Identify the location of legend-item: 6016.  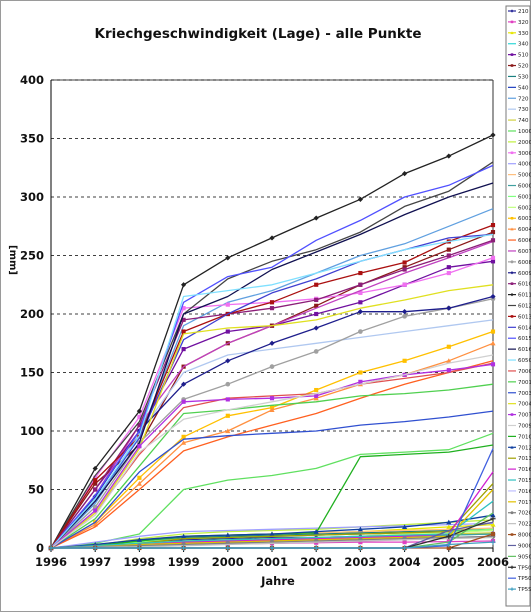
(519, 350).